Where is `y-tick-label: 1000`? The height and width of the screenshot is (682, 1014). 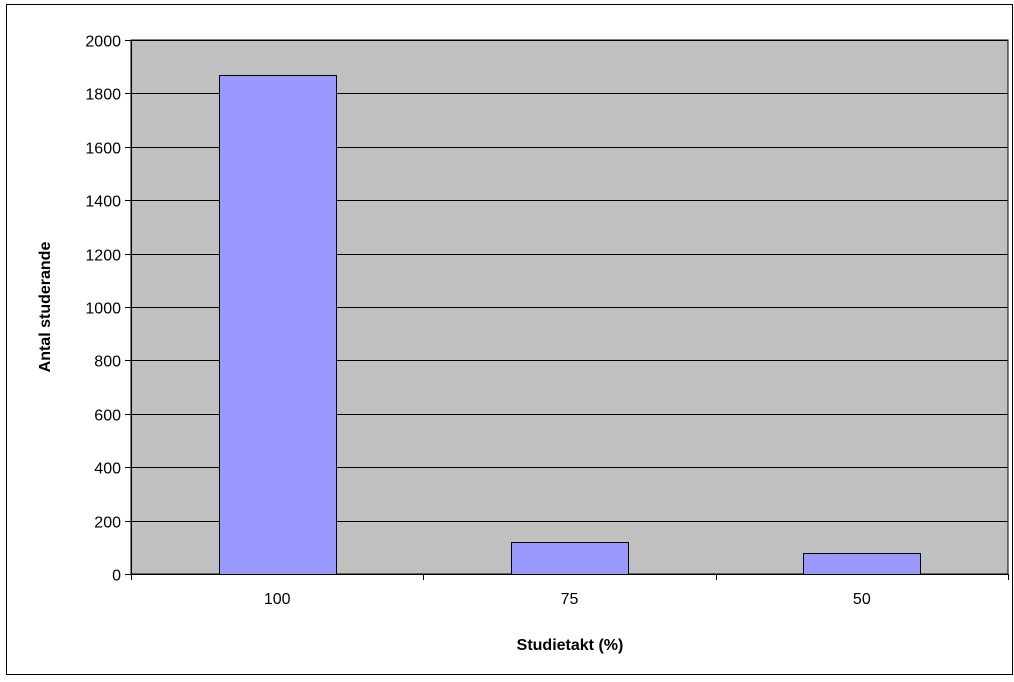 y-tick-label: 1000 is located at coordinates (103, 309).